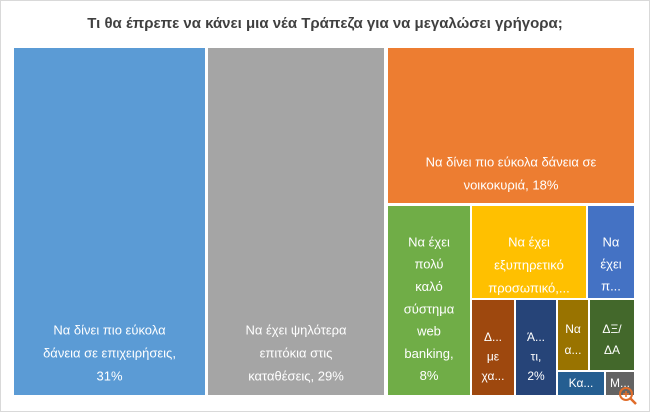 This screenshot has width=650, height=412. What do you see at coordinates (610, 263) in the screenshot?
I see `cell-label: έχει` at bounding box center [610, 263].